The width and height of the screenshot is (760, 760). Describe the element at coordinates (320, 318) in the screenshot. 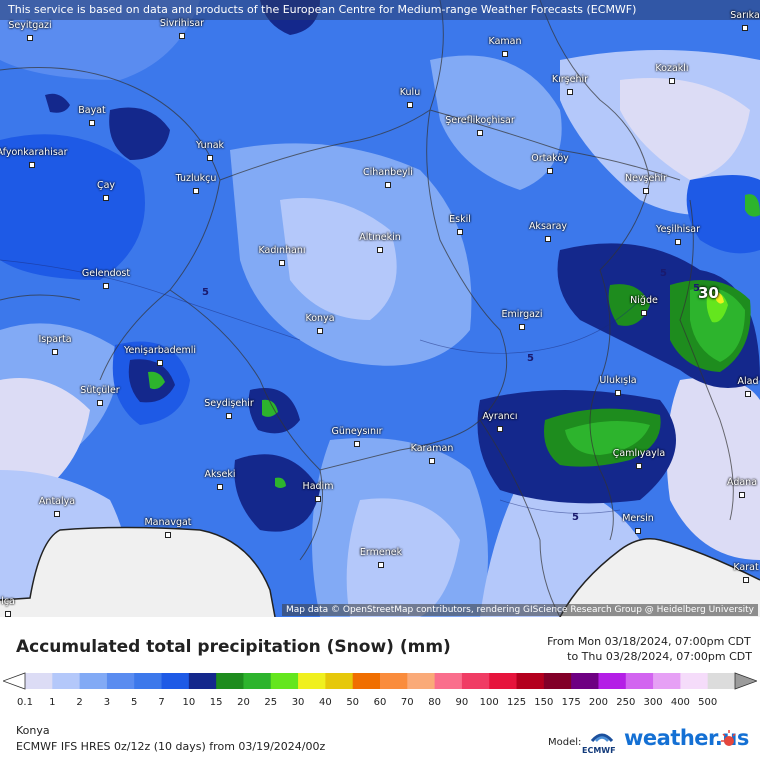

I see `city-label: Konya` at that location.